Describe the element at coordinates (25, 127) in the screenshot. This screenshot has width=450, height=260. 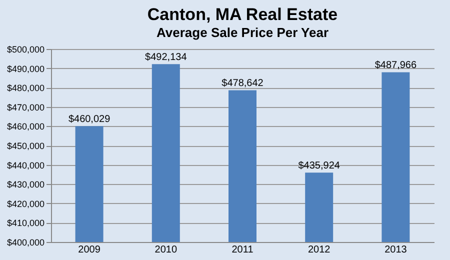
I see `y-tick-label: $460,000` at that location.